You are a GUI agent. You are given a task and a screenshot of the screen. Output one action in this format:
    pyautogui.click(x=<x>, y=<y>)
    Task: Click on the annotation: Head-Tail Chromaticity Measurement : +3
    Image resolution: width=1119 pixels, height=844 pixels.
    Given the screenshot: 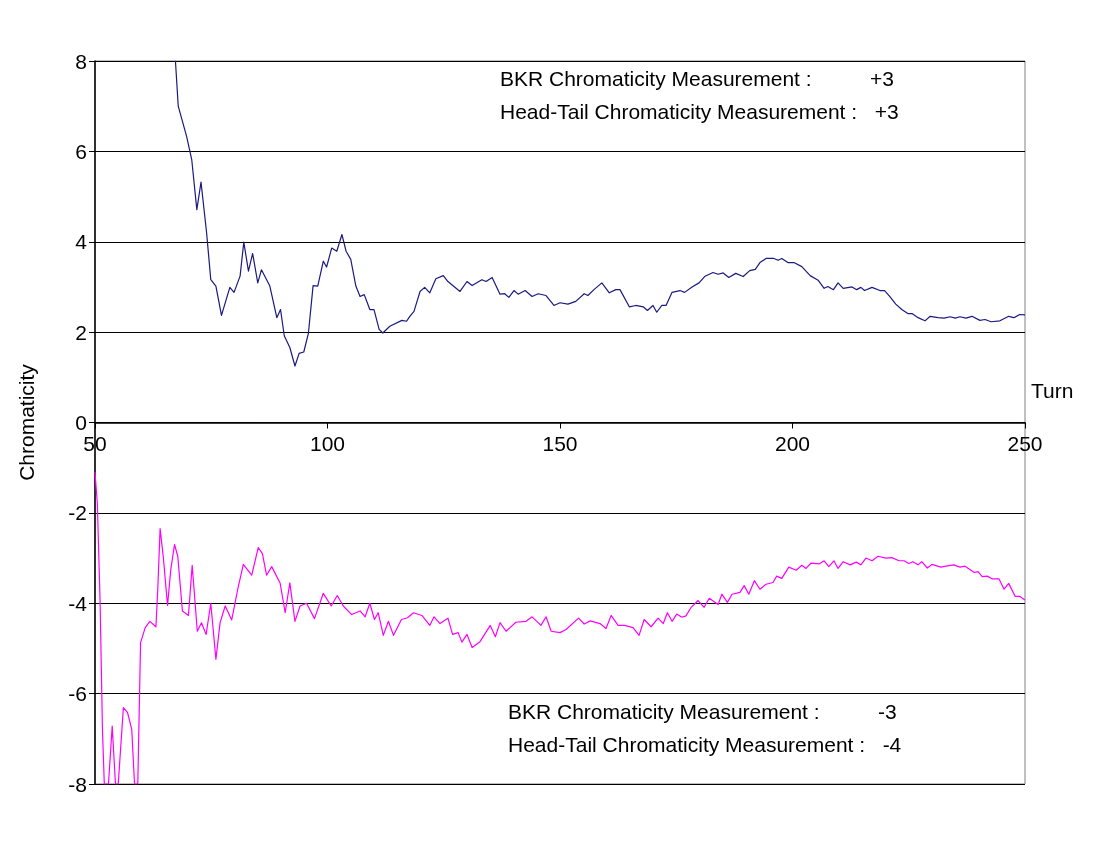 What is the action you would take?
    pyautogui.click(x=699, y=111)
    